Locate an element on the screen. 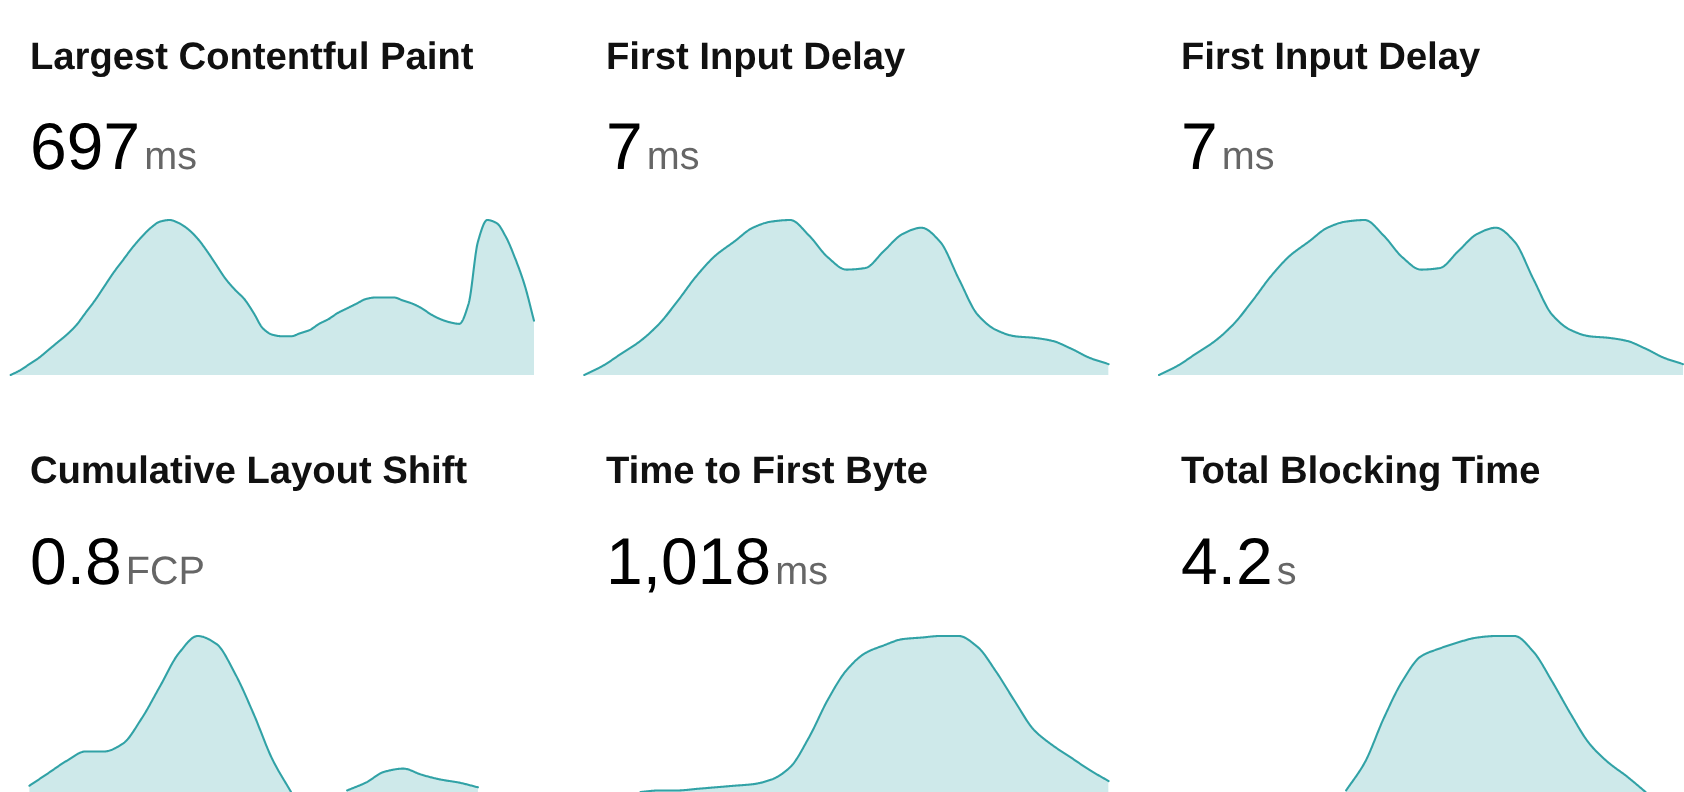 Image resolution: width=1684 pixels, height=792 pixels. text: 4.2 is located at coordinates (1226, 560).